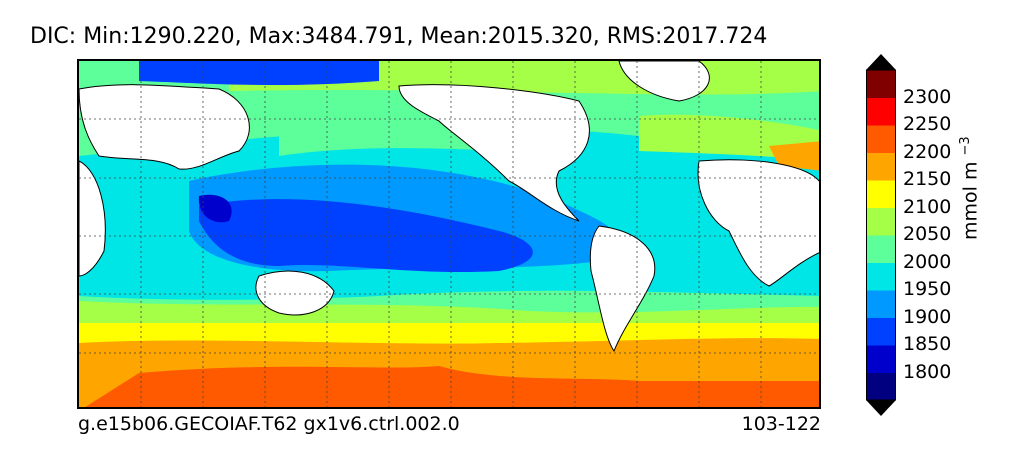 The image size is (1018, 464). What do you see at coordinates (215, 208) in the screenshot?
I see `bay-of-bengal-dark` at bounding box center [215, 208].